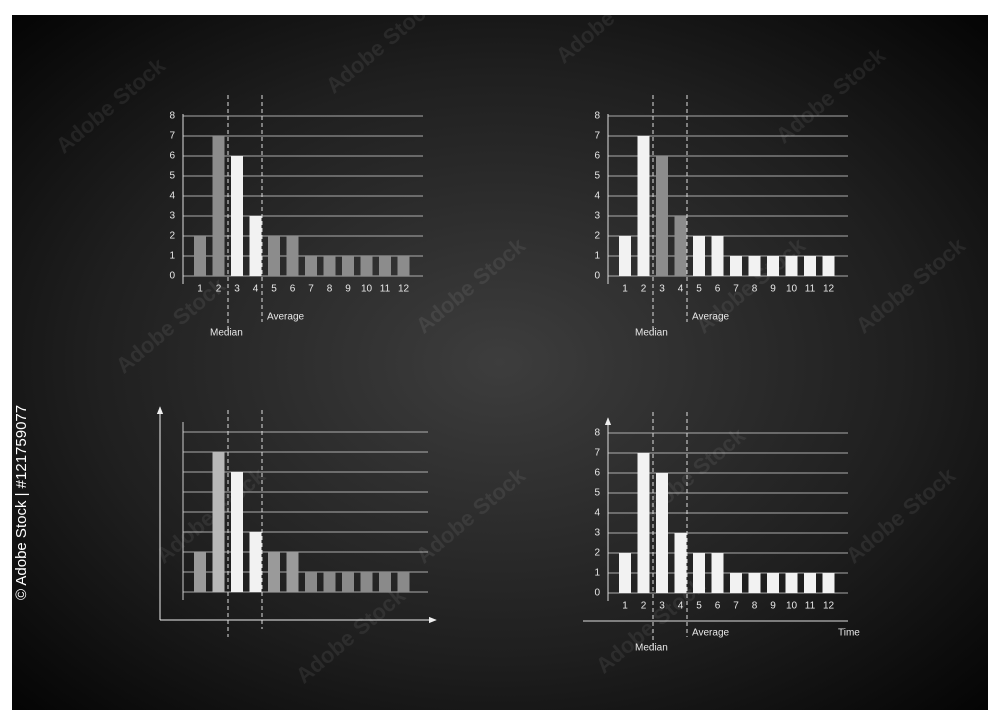  What do you see at coordinates (829, 606) in the screenshot?
I see `x-tick-label: 12` at bounding box center [829, 606].